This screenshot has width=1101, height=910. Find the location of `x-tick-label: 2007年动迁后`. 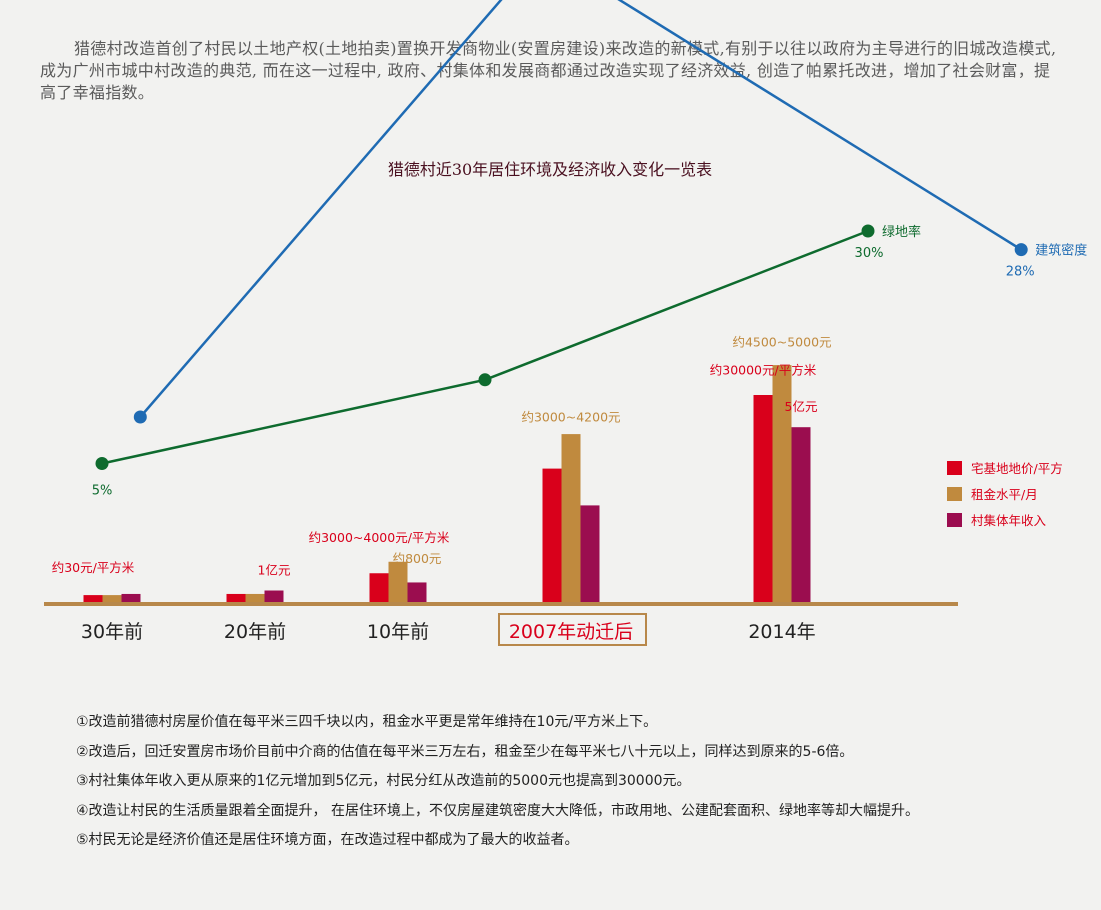

x-tick-label: 2007年动迁后 is located at coordinates (571, 632).